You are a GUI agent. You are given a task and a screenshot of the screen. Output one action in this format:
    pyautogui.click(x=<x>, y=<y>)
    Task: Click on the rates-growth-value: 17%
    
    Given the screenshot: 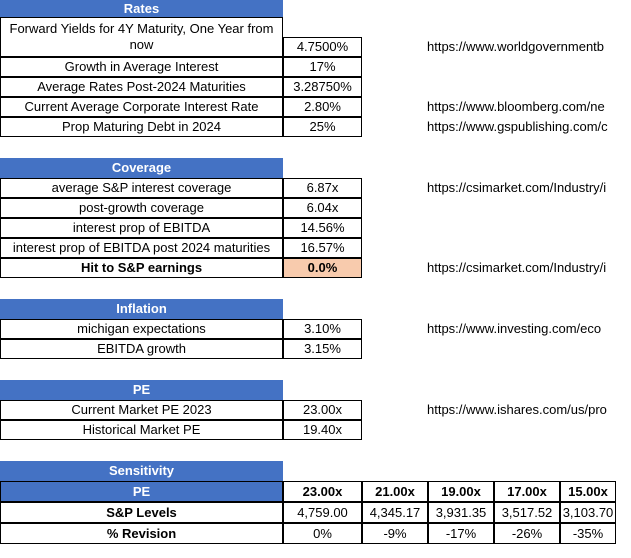 What is the action you would take?
    pyautogui.click(x=322, y=67)
    